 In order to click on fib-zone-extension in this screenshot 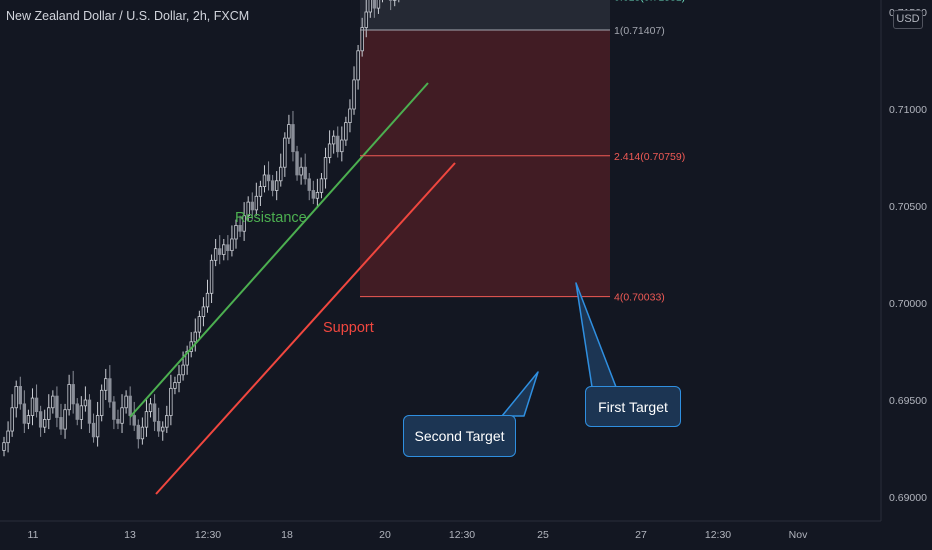, I will do `click(485, 163)`.